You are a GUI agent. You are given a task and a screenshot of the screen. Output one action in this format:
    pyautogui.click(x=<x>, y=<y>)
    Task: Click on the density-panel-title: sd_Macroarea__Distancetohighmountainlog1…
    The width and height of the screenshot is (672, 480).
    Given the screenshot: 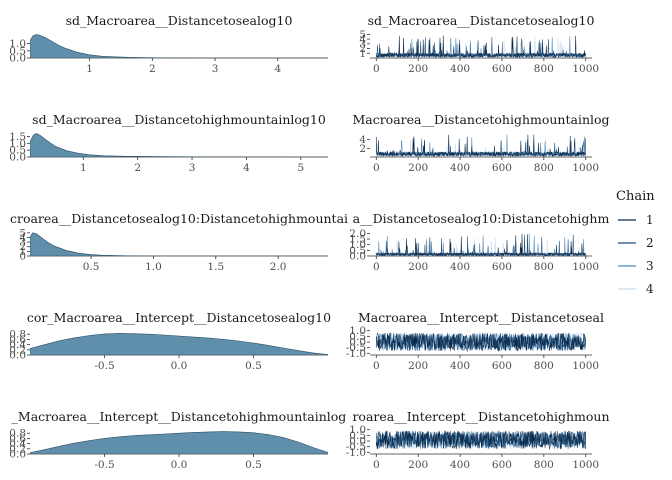 What is the action you would take?
    pyautogui.click(x=179, y=119)
    